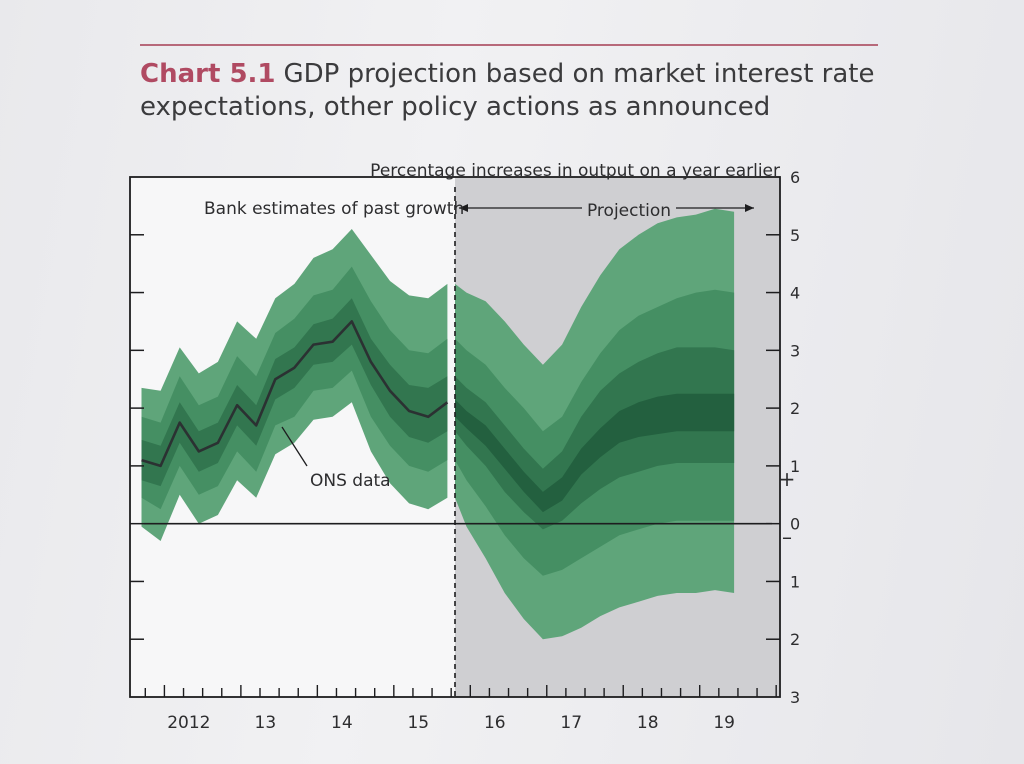 Image resolution: width=1024 pixels, height=764 pixels. What do you see at coordinates (350, 481) in the screenshot?
I see `ons-data-annotation: ONS data` at bounding box center [350, 481].